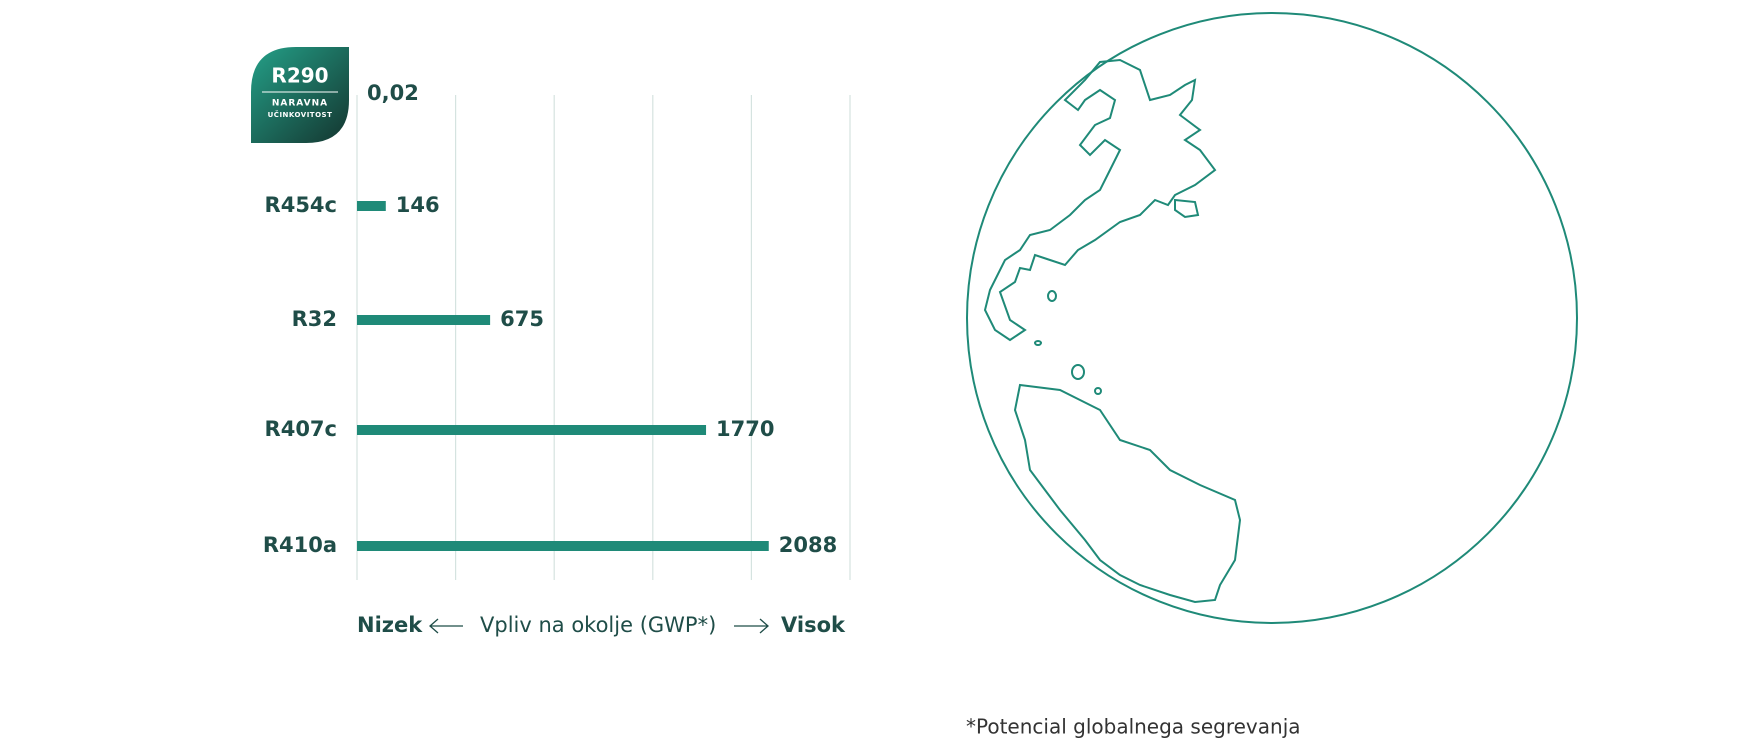  I want to click on category-label: R454c, so click(301, 205).